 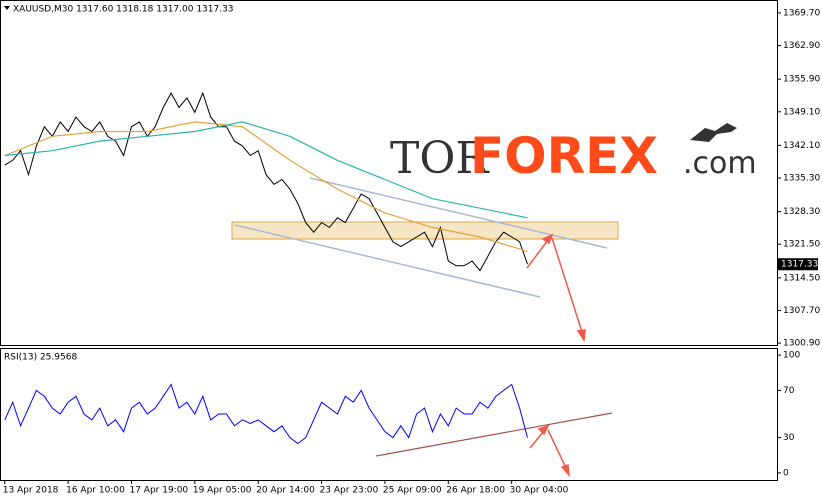 I want to click on x-tick-label: 23 Apr 23:00, so click(x=349, y=491).